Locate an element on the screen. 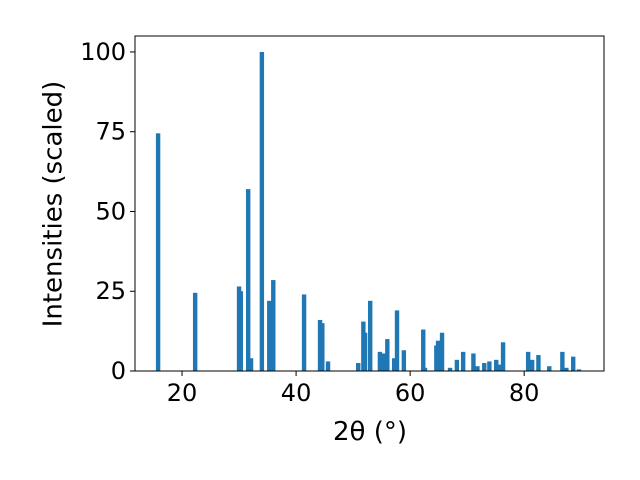 The width and height of the screenshot is (640, 480). x-axis-label: 2θ (°) is located at coordinates (370, 432).